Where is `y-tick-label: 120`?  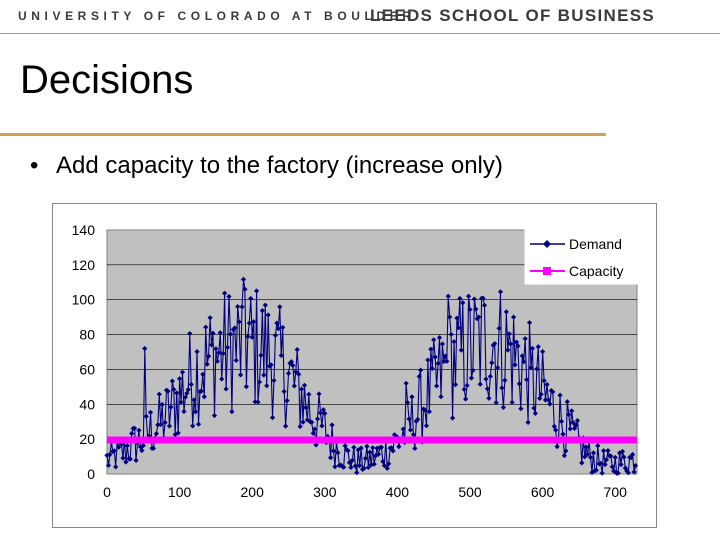 y-tick-label: 120 is located at coordinates (84, 265).